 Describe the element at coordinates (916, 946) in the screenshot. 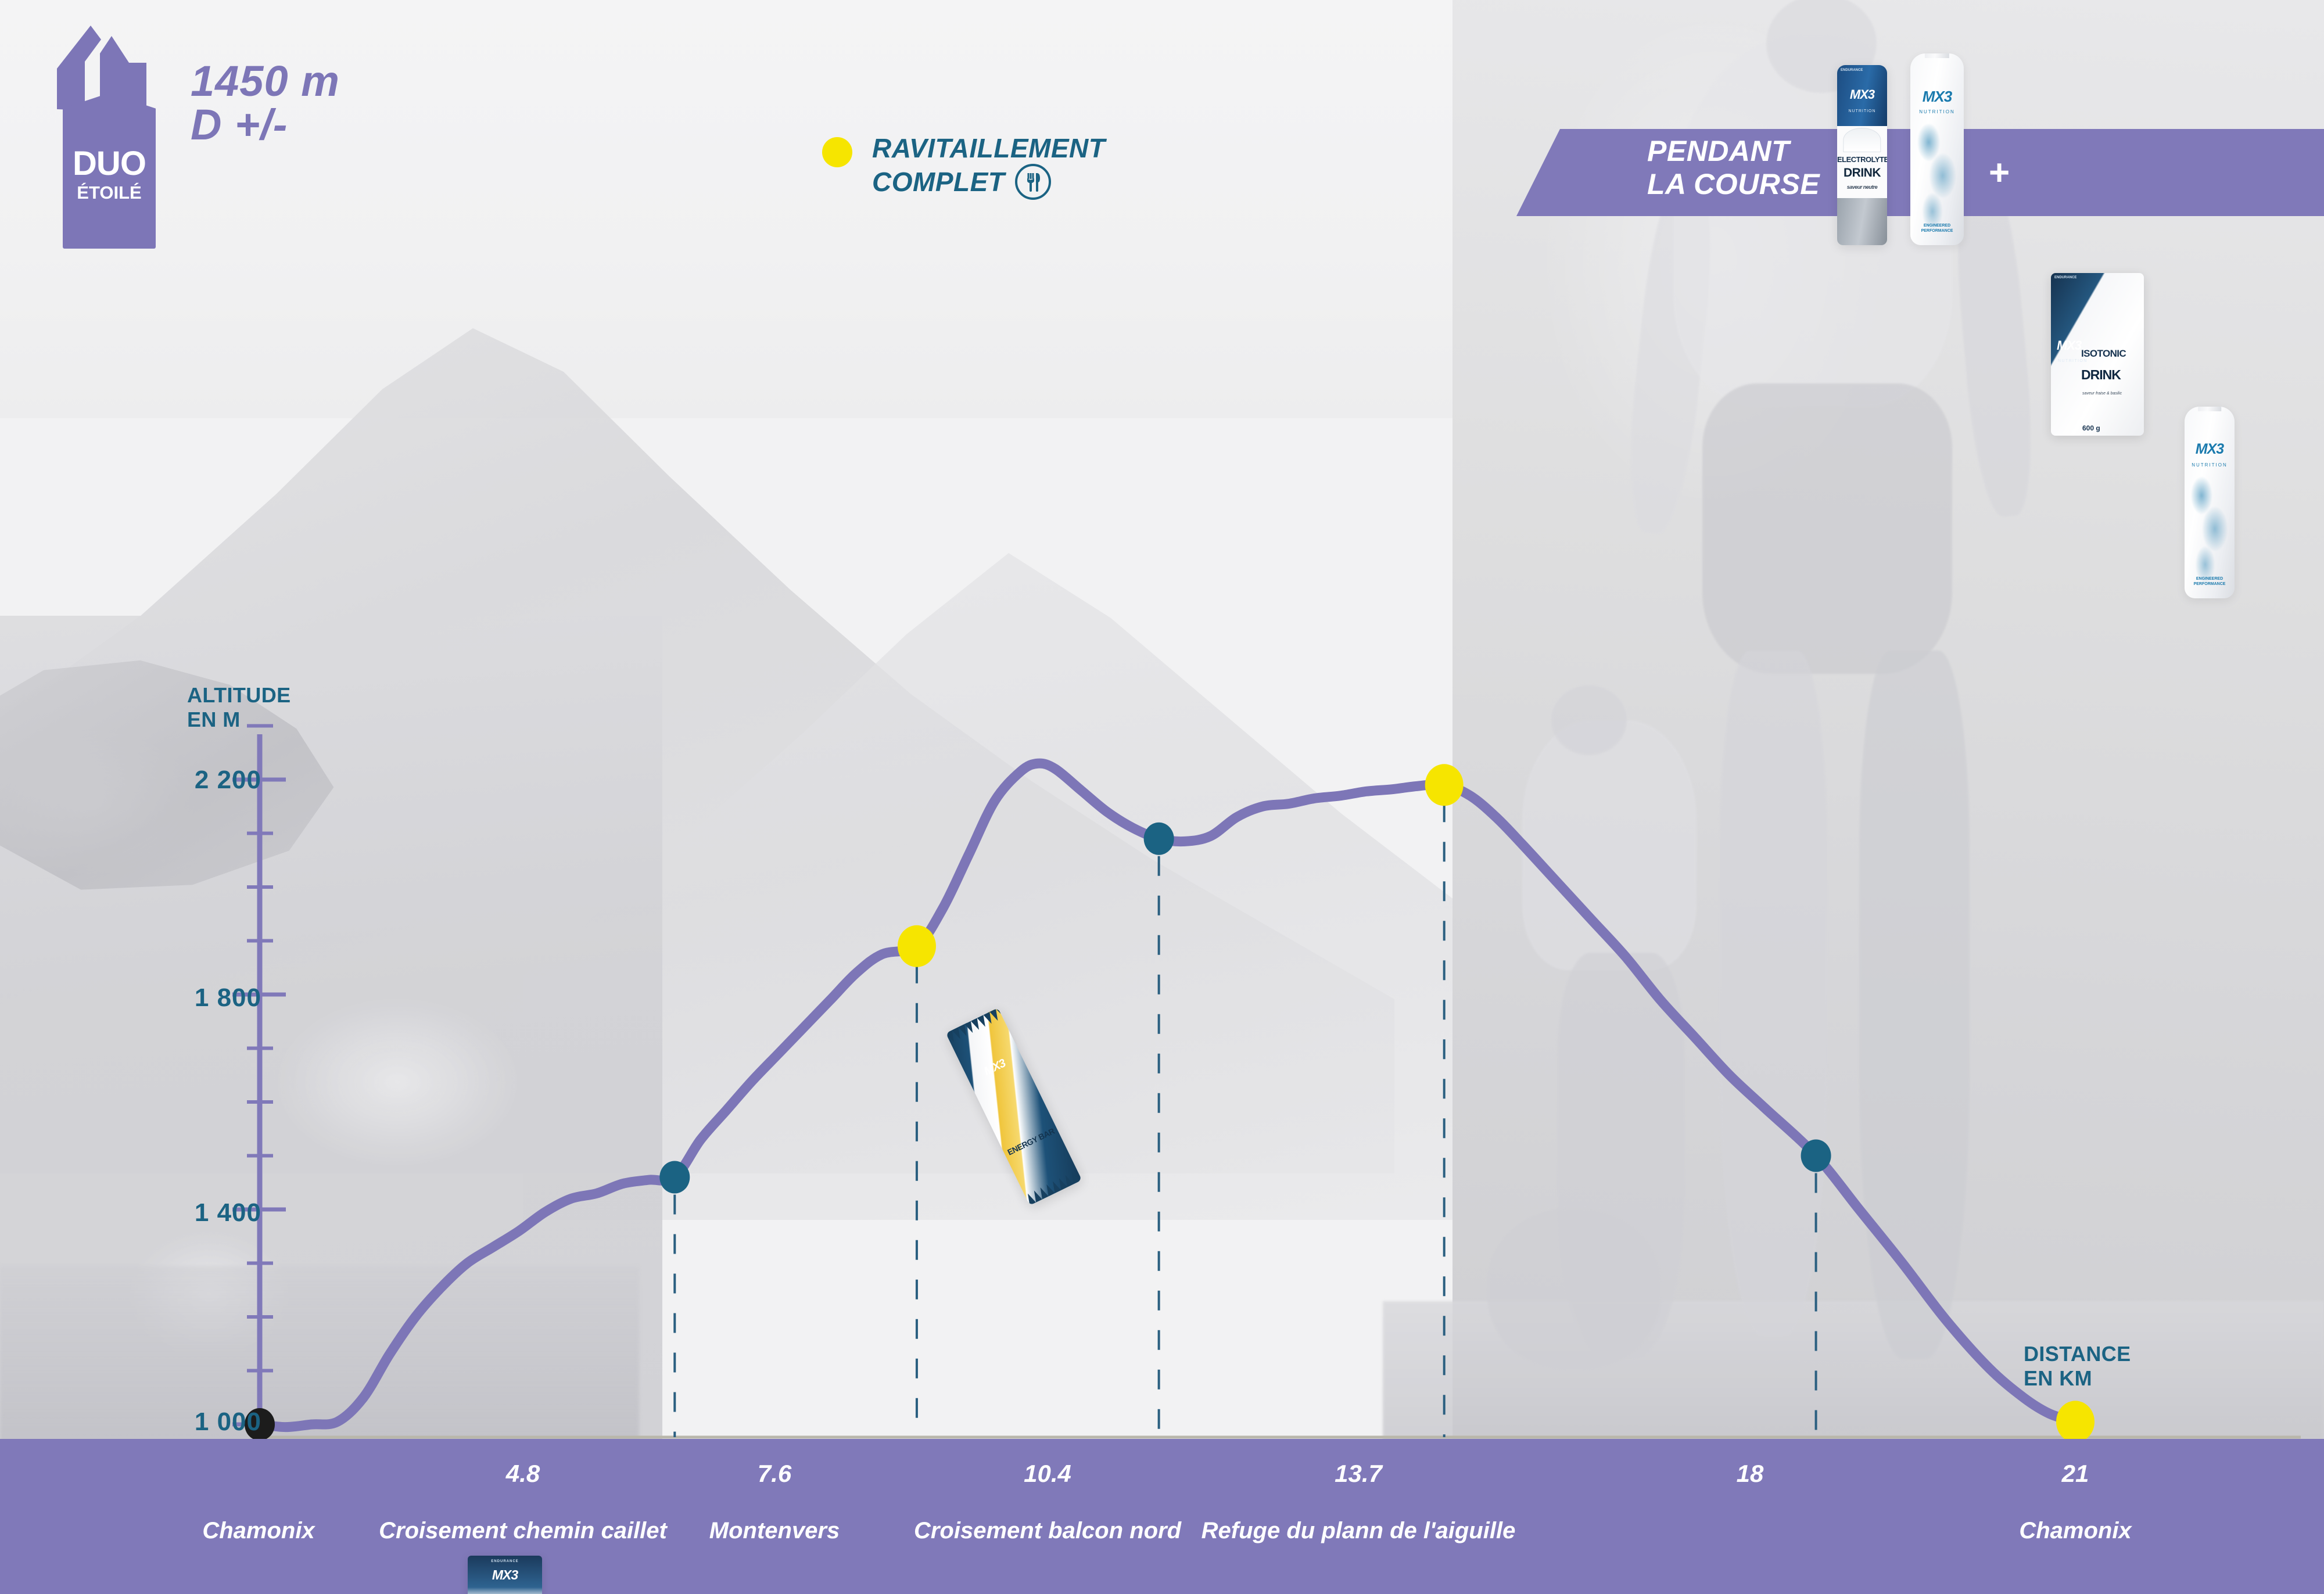

I see `marker-aid-full-km-7.6` at that location.